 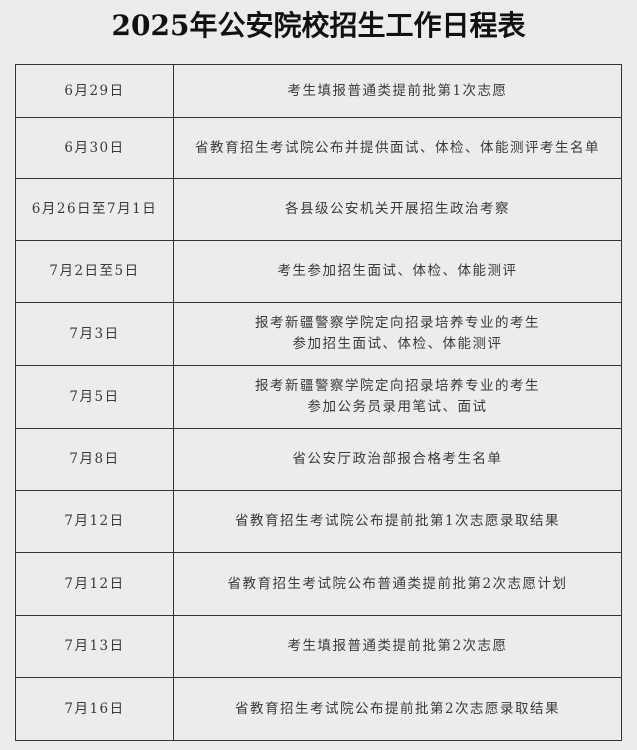 I want to click on table-row: 7月3日 报考新疆警察学院定向招录培养专业的考生 参加招生面试、体检、体能测评, so click(x=318, y=334).